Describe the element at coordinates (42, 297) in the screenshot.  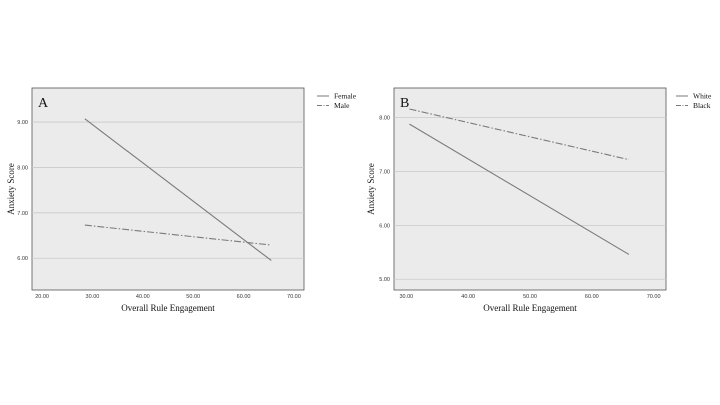
I see `x-tick-label: 20.00` at that location.